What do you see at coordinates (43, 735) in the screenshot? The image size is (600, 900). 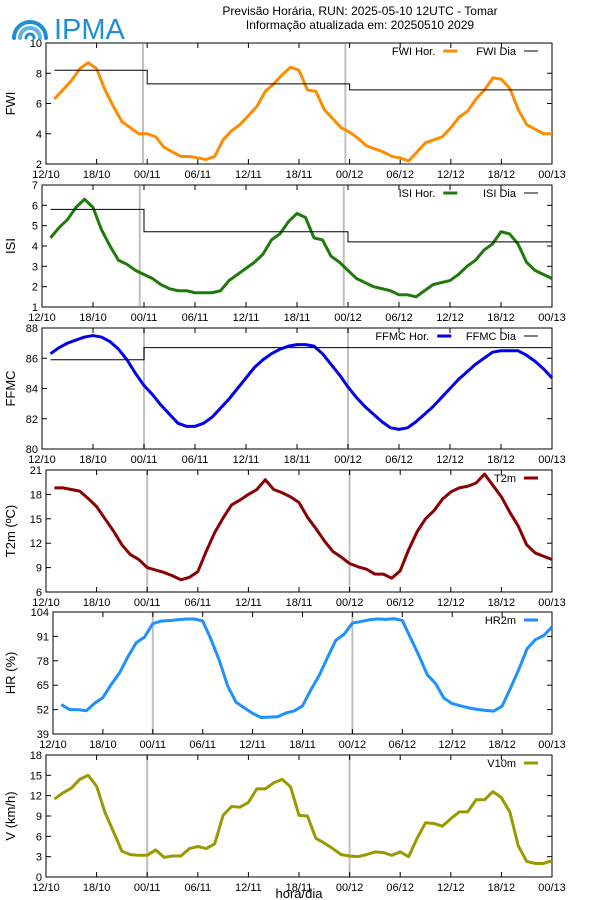 I see `y-tick-label: 39` at bounding box center [43, 735].